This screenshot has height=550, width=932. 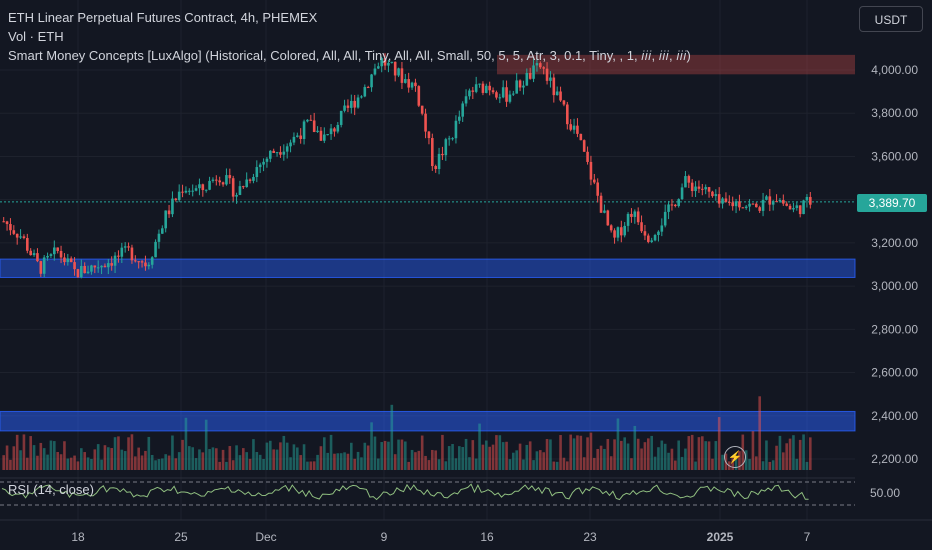 What do you see at coordinates (891, 19) in the screenshot?
I see `currency-button: USDT` at bounding box center [891, 19].